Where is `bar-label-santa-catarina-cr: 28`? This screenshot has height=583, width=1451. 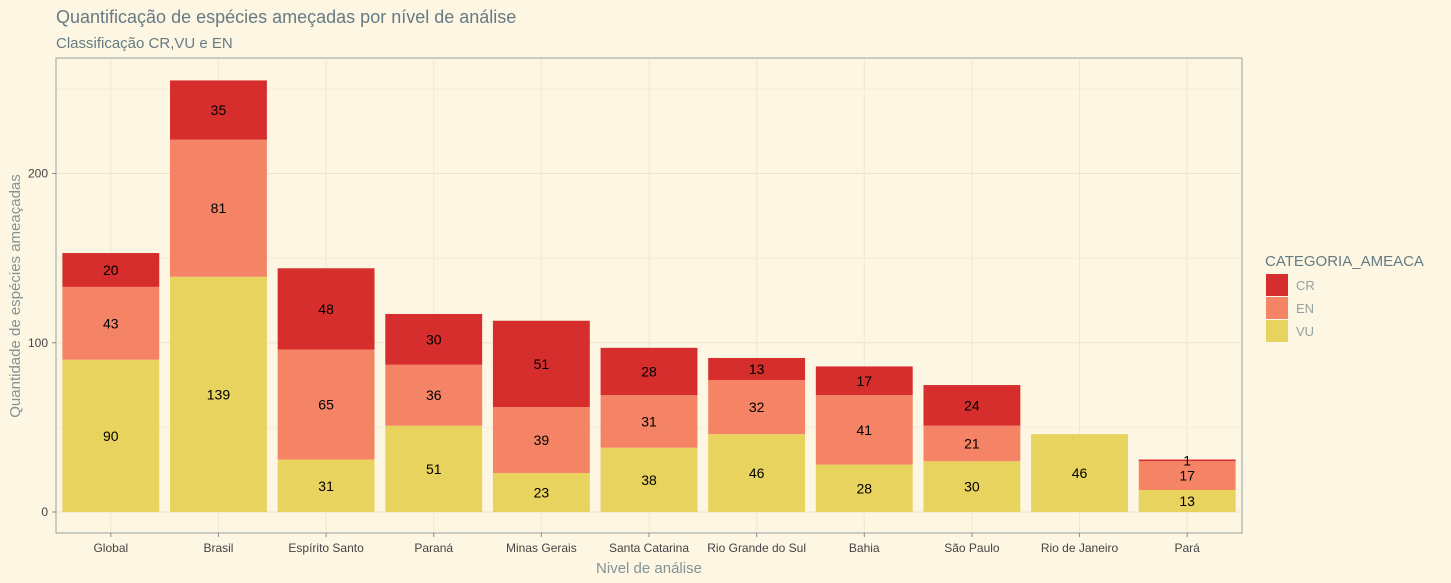 bar-label-santa-catarina-cr: 28 is located at coordinates (649, 372).